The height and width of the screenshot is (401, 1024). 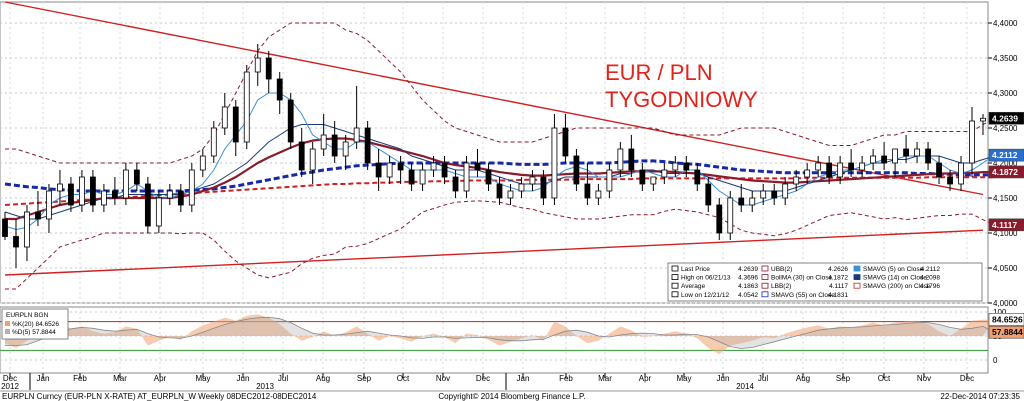 I want to click on year-label: 2013, so click(x=265, y=386).